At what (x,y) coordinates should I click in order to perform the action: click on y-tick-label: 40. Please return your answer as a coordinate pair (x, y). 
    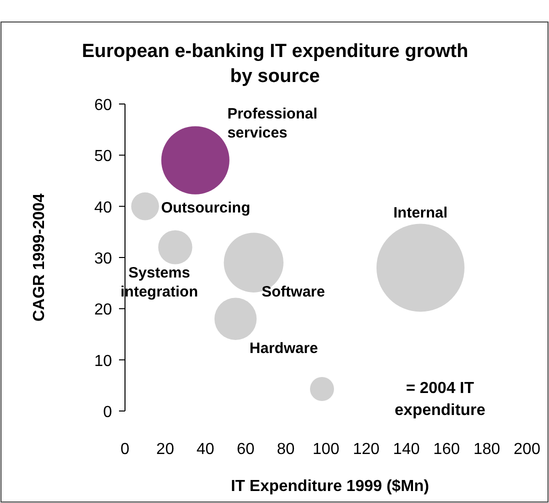
    Looking at the image, I should click on (103, 207).